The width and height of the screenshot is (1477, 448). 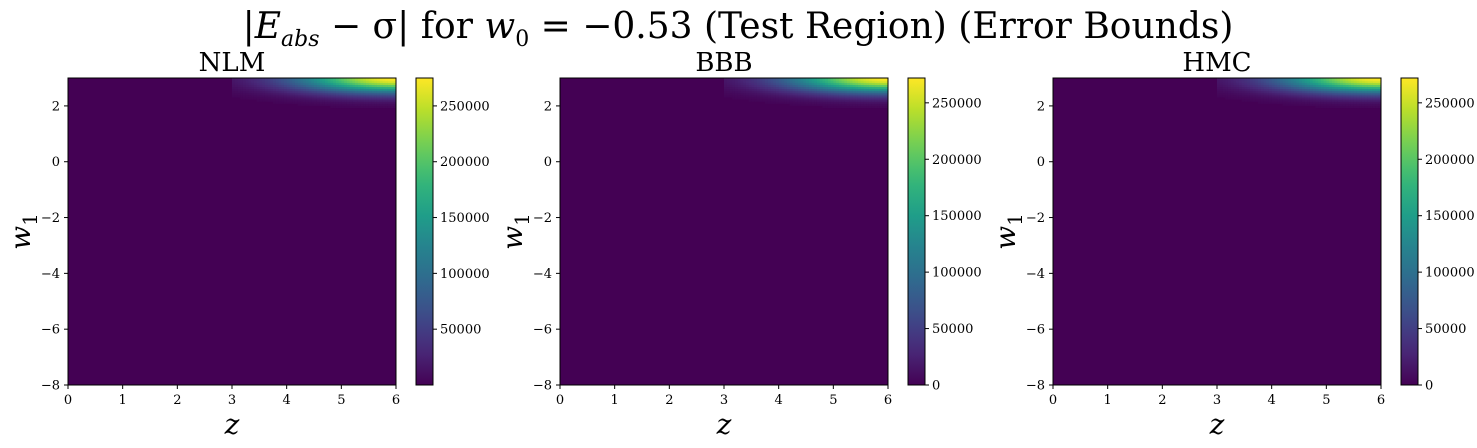 I want to click on title-for: for, so click(x=446, y=26).